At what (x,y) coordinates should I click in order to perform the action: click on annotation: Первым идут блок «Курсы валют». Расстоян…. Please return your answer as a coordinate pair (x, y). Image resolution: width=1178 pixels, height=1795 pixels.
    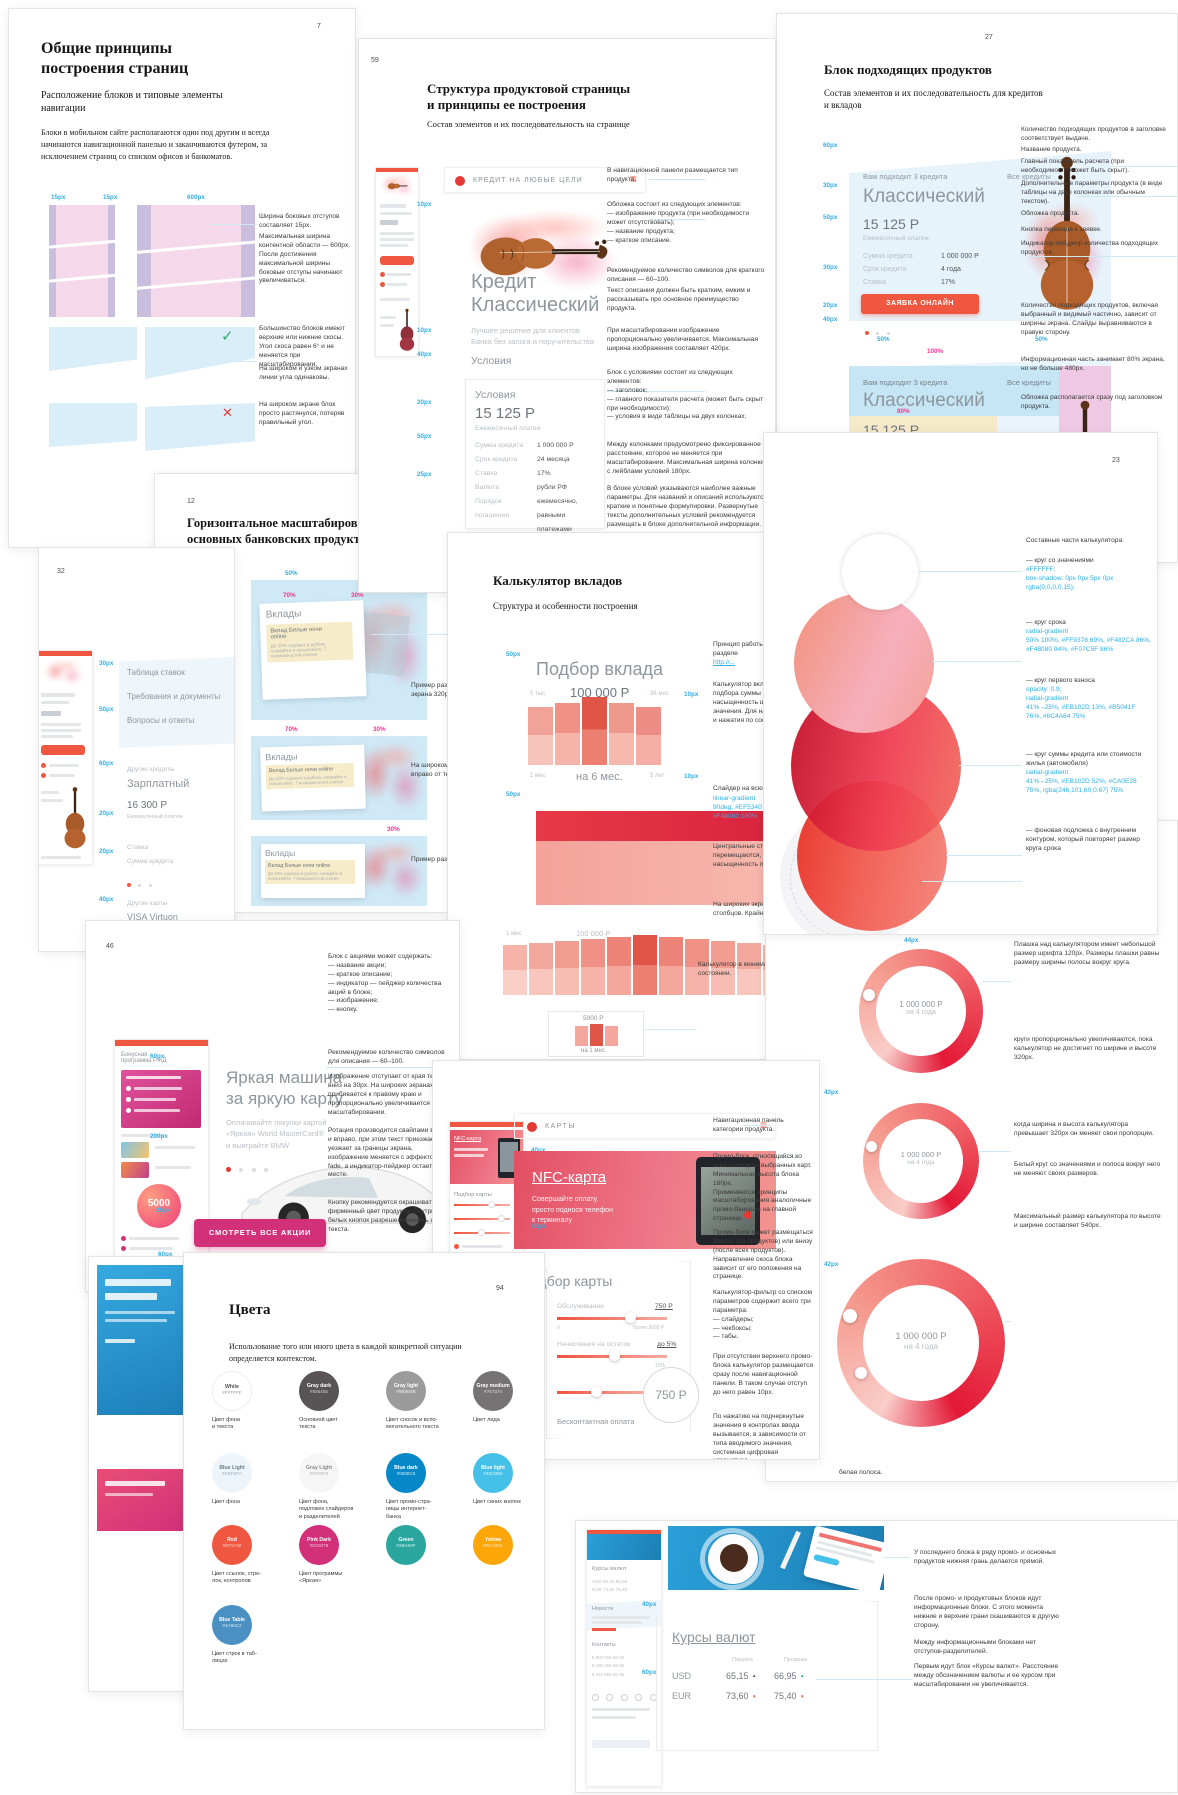
    Looking at the image, I should click on (986, 1675).